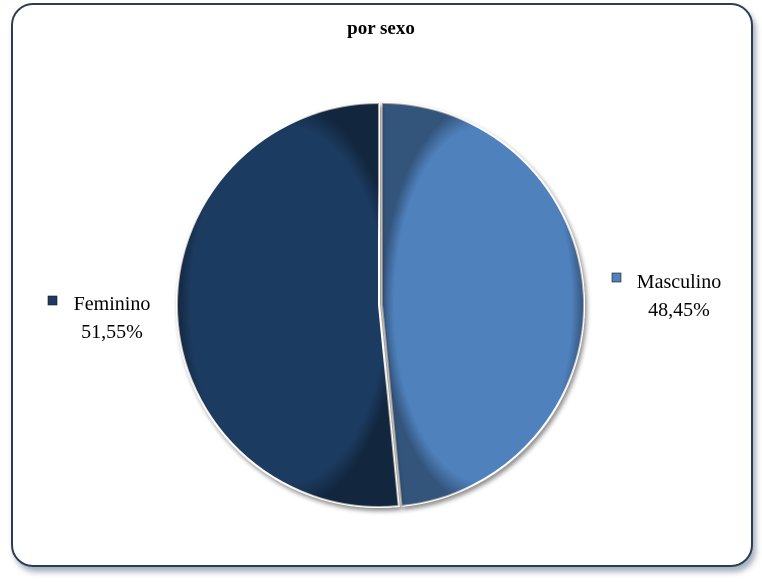 This screenshot has width=762, height=582. Describe the element at coordinates (381, 28) in the screenshot. I see `chart-title: por sexo` at that location.